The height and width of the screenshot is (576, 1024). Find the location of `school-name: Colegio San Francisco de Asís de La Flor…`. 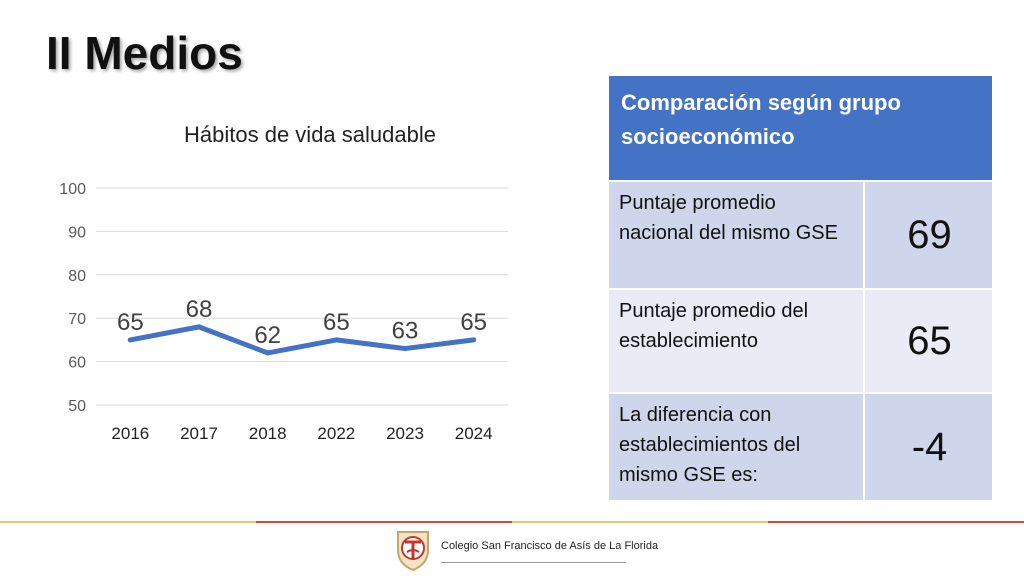

school-name: Colegio San Francisco de Asís de La Flor… is located at coordinates (550, 546).